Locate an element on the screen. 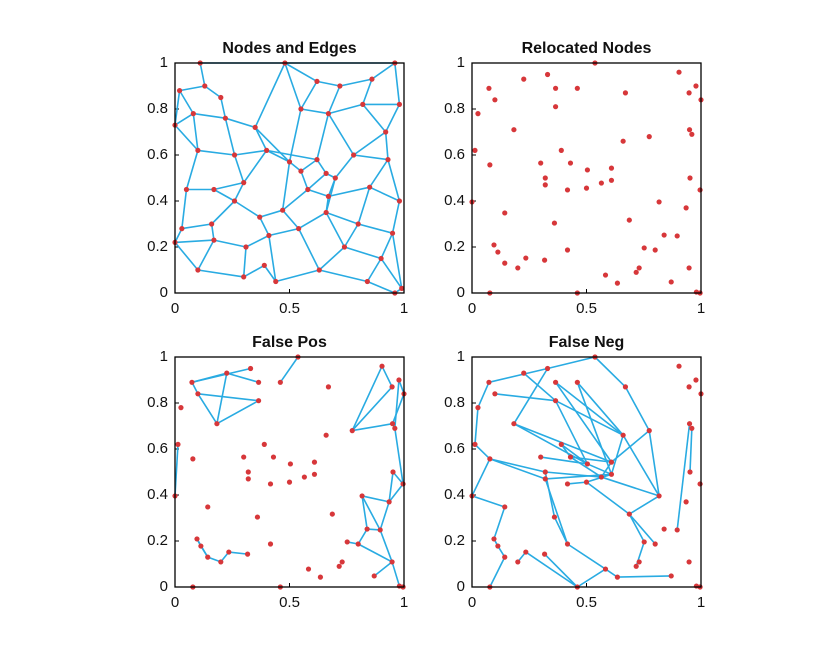 The image size is (840, 654). x-tick-label: 0.5 is located at coordinates (586, 308).